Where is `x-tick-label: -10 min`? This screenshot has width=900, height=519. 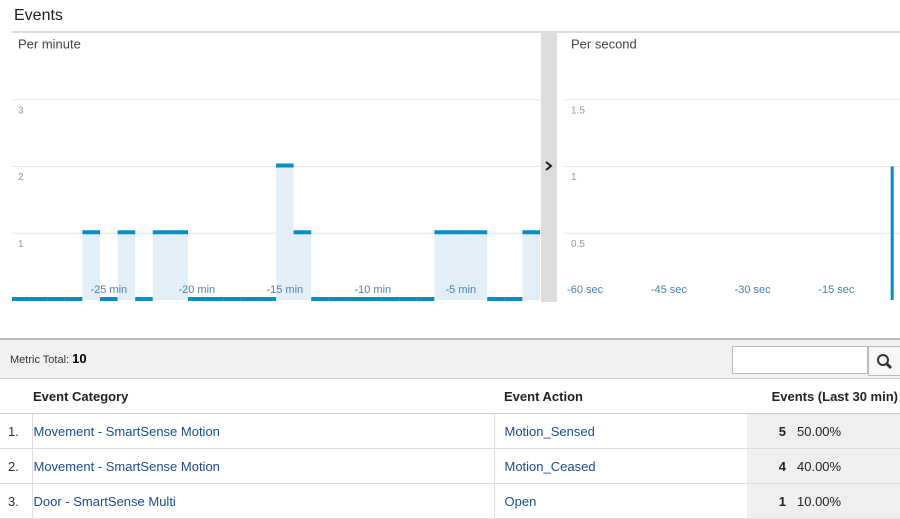 x-tick-label: -10 min is located at coordinates (372, 290).